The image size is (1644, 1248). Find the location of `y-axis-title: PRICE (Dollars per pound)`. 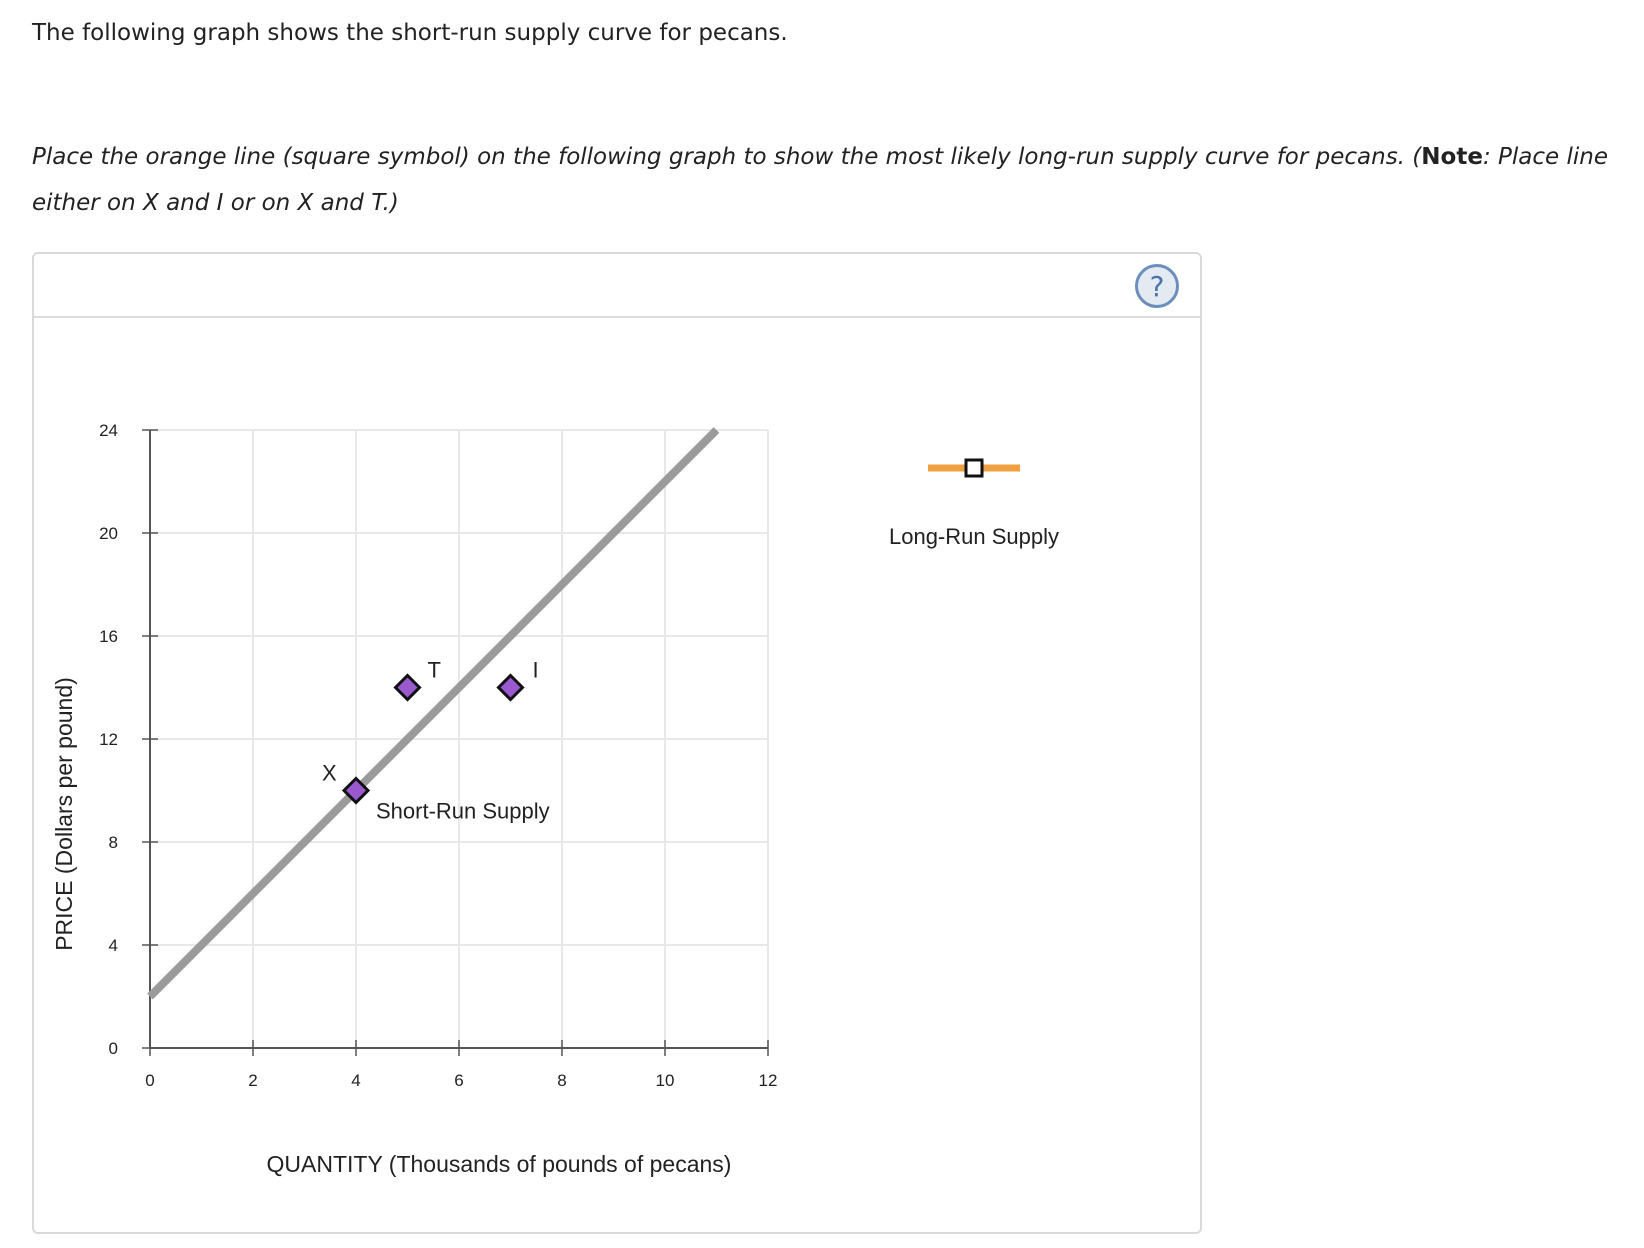

y-axis-title: PRICE (Dollars per pound) is located at coordinates (64, 814).